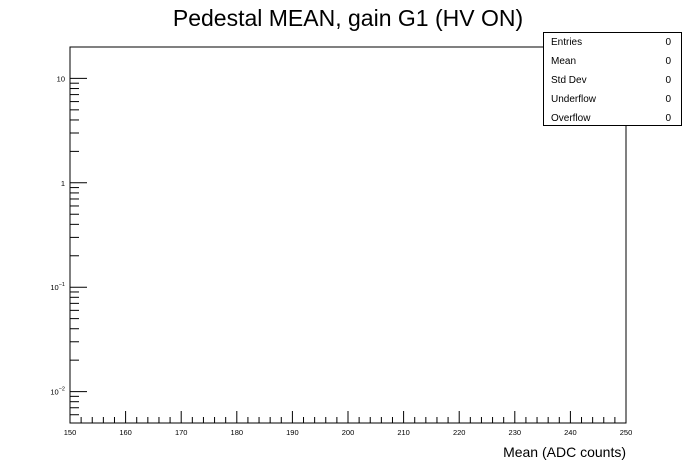 This screenshot has height=472, width=696. I want to click on x-axis: 150 160 170 180 190 200 210 220 230 240 250, so click(348, 424).